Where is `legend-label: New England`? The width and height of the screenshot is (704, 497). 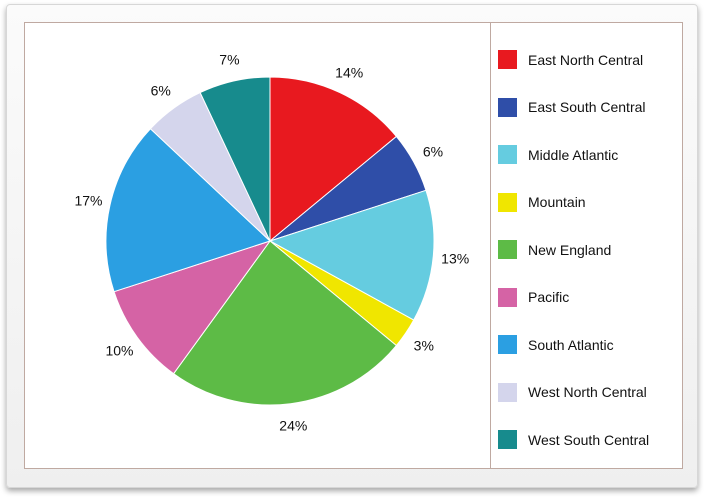 legend-label: New England is located at coordinates (570, 249).